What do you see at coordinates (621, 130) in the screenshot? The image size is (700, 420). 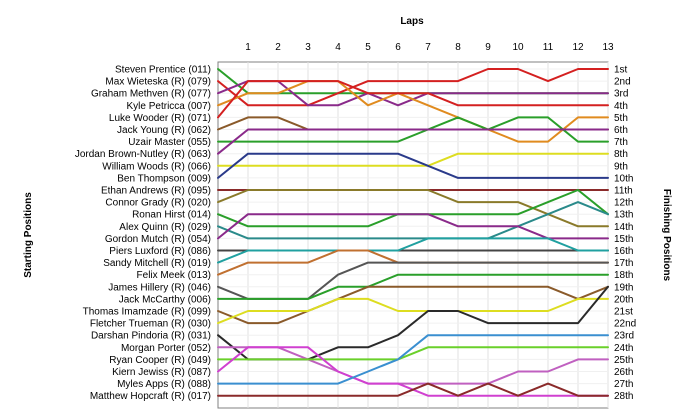 I see `finishing-position-label: 6th` at bounding box center [621, 130].